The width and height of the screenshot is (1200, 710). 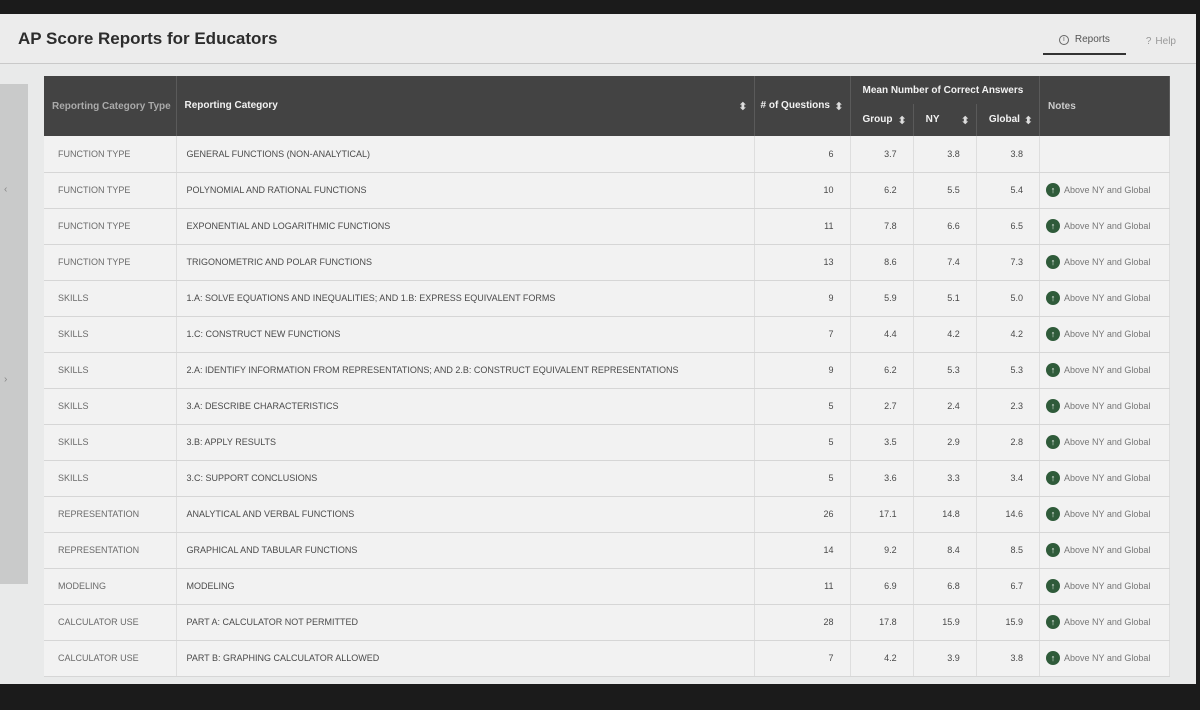 What do you see at coordinates (945, 658) in the screenshot?
I see `cell-ny-mean: 3.9` at bounding box center [945, 658].